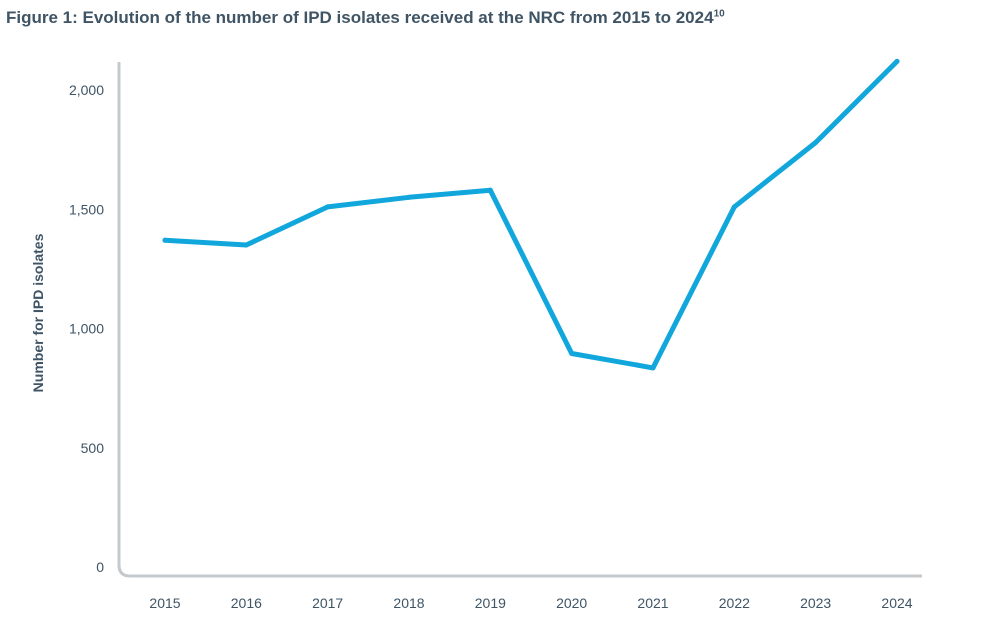 This screenshot has width=1000, height=619. I want to click on x-tick-label: 2017, so click(327, 603).